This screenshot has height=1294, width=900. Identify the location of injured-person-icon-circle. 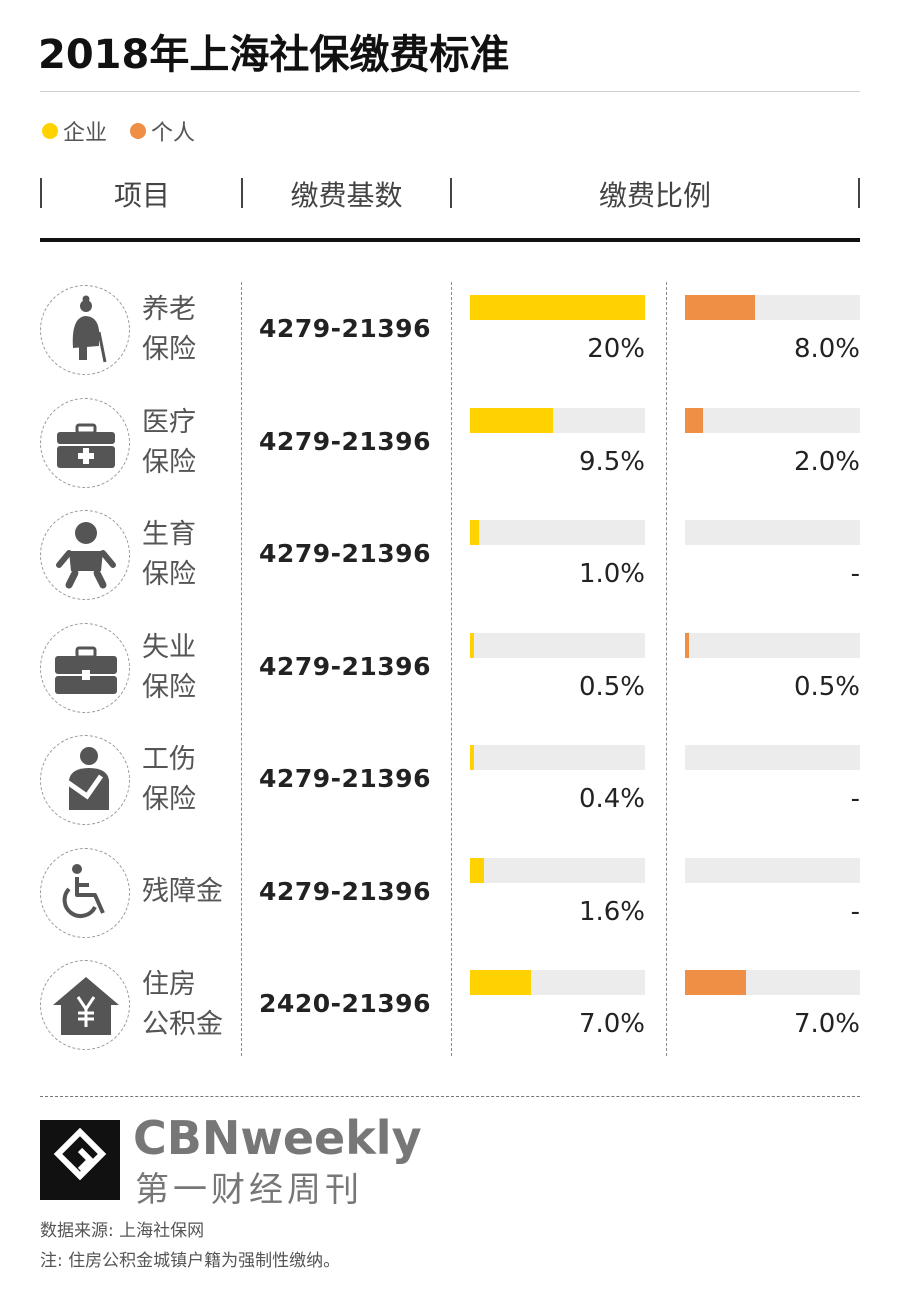
(85, 780).